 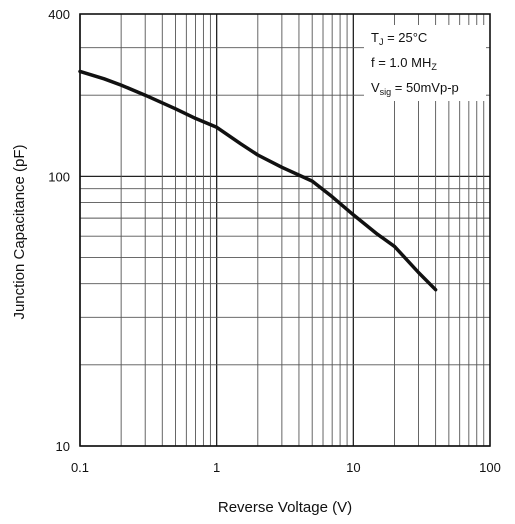 What do you see at coordinates (285, 507) in the screenshot?
I see `x-axis-label: Reverse Voltage (V)` at bounding box center [285, 507].